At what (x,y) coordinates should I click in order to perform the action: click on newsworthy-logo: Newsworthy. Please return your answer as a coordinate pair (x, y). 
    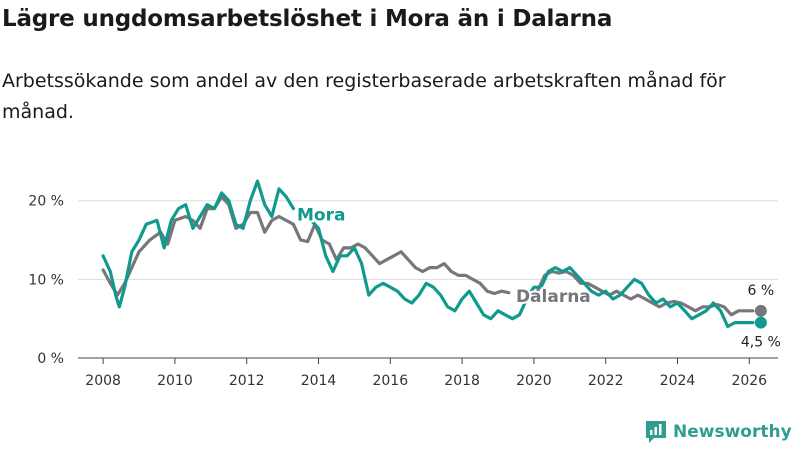
    Looking at the image, I should click on (718, 432).